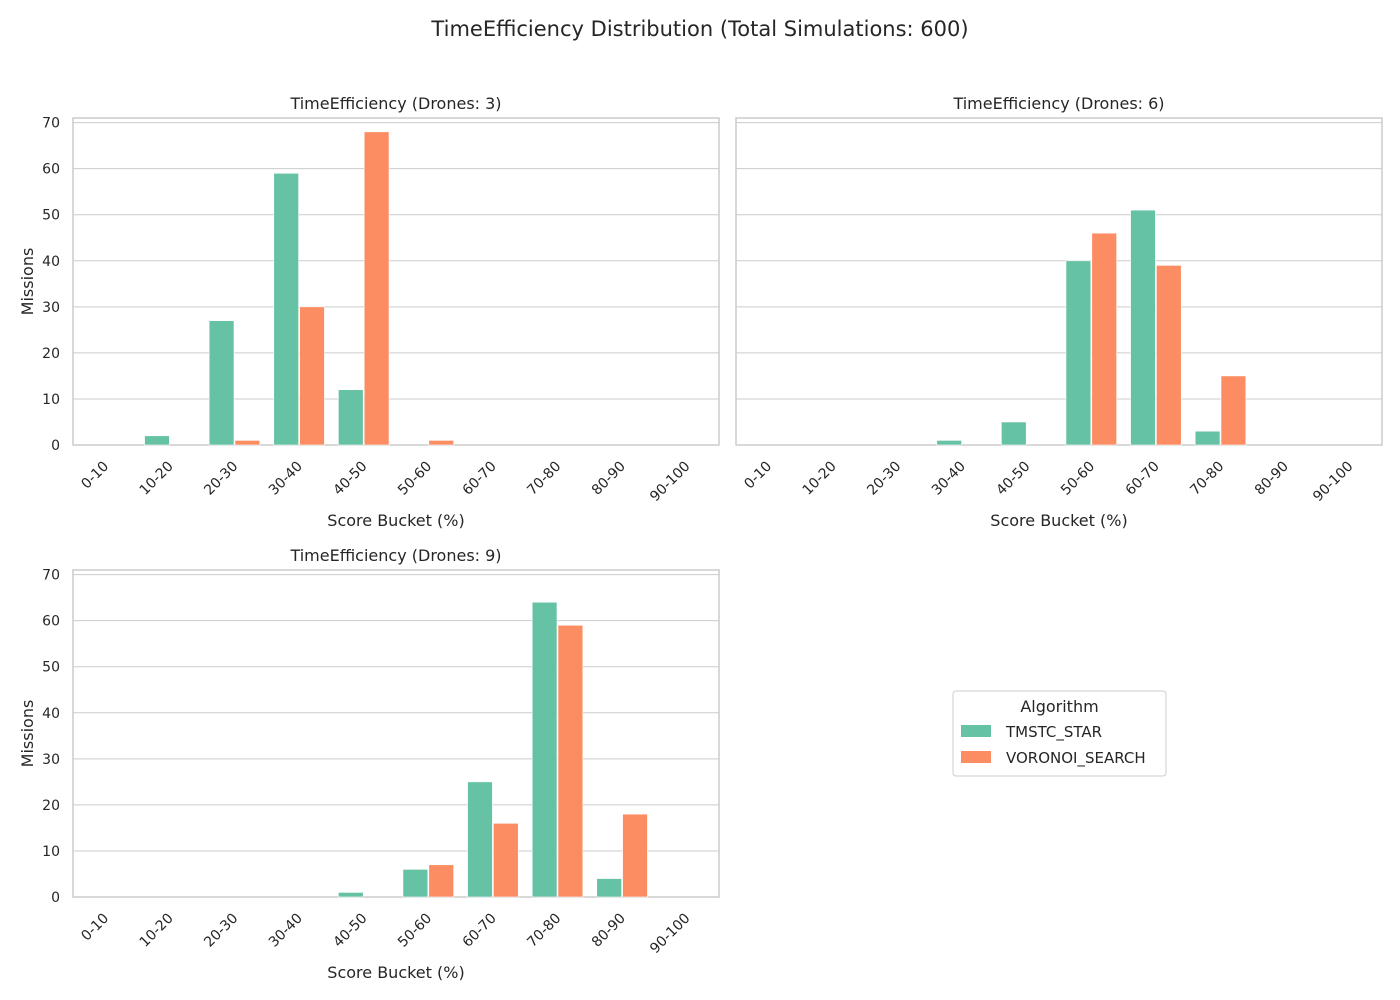 Image resolution: width=1400 pixels, height=1000 pixels. Describe the element at coordinates (976, 731) in the screenshot. I see `legend-swatch-tmstc-star` at that location.